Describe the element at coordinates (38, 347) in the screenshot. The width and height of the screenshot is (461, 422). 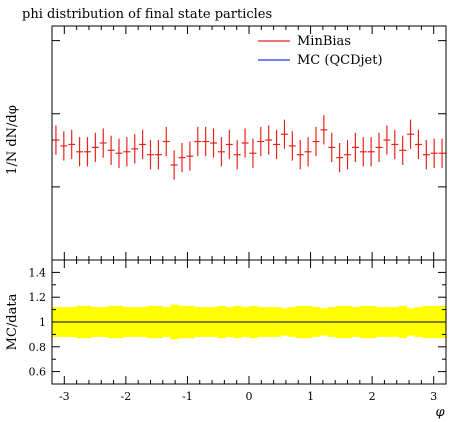
I see `ratio-y-tick-label-1: 0.8` at that location.